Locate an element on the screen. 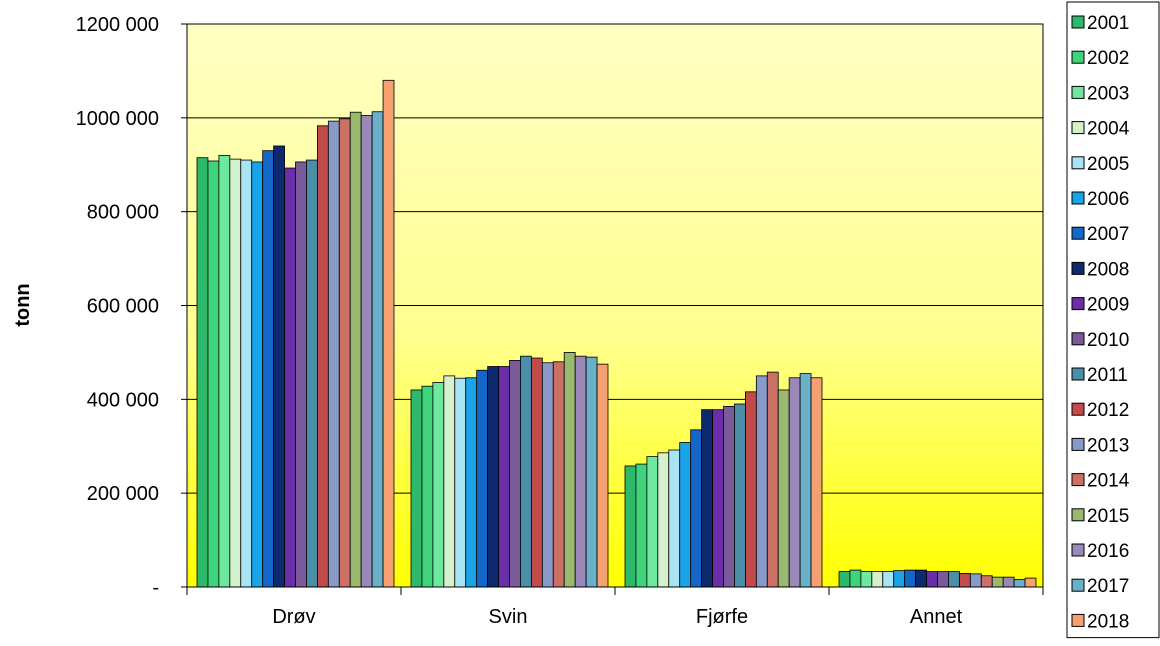 The width and height of the screenshot is (1160, 646). bar-drøv-2007 is located at coordinates (268, 369).